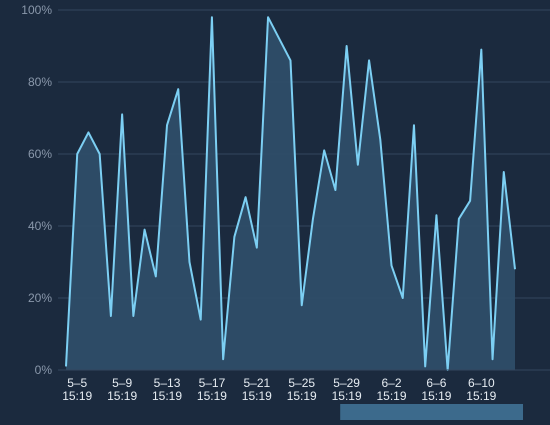 Image resolution: width=550 pixels, height=425 pixels. Describe the element at coordinates (256, 383) in the screenshot. I see `x-tick-date: 5–21` at that location.